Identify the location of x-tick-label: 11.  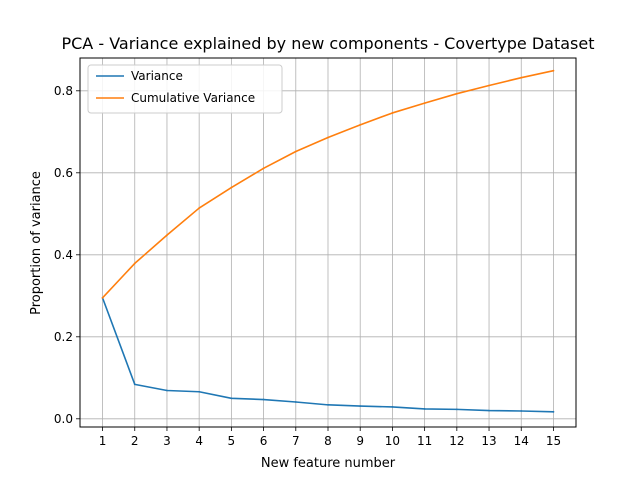
(424, 441).